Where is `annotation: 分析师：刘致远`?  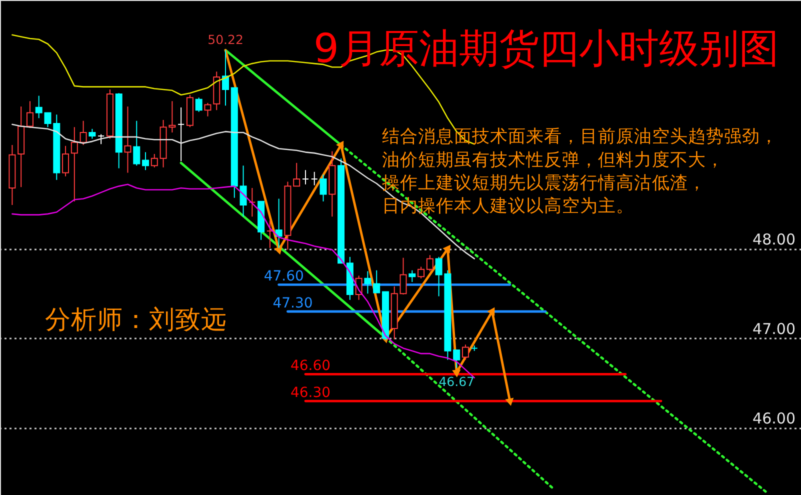
annotation: 分析师：刘致远 is located at coordinates (136, 320).